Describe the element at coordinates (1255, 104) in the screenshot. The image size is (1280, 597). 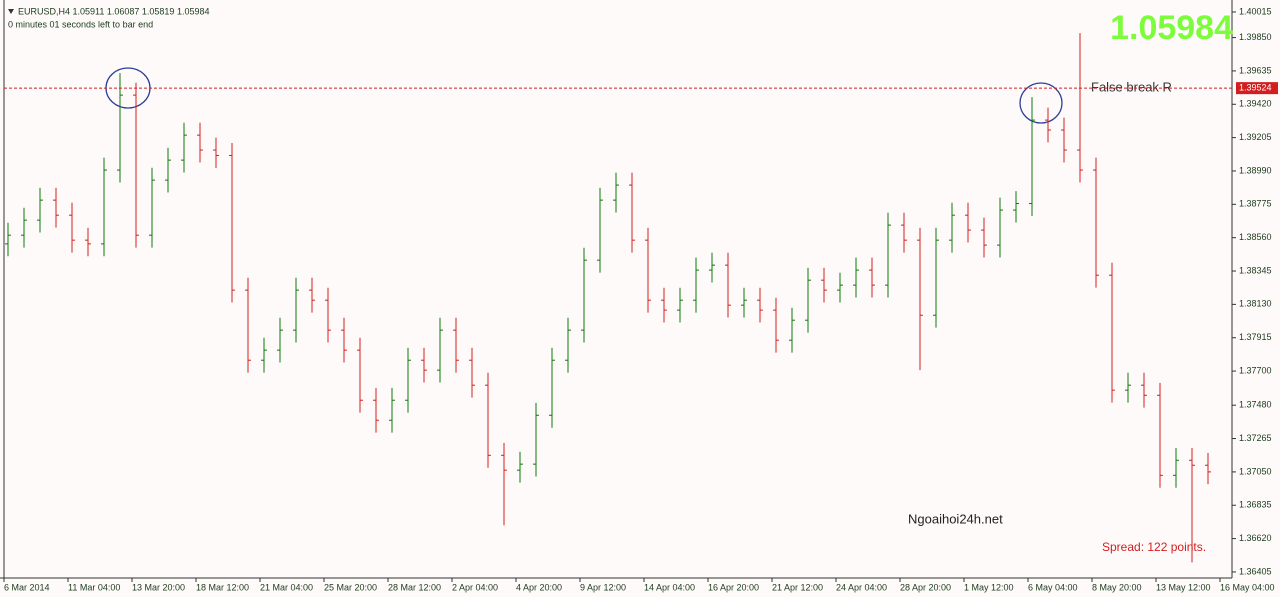
I see `y-tick-label: 1.39420` at that location.